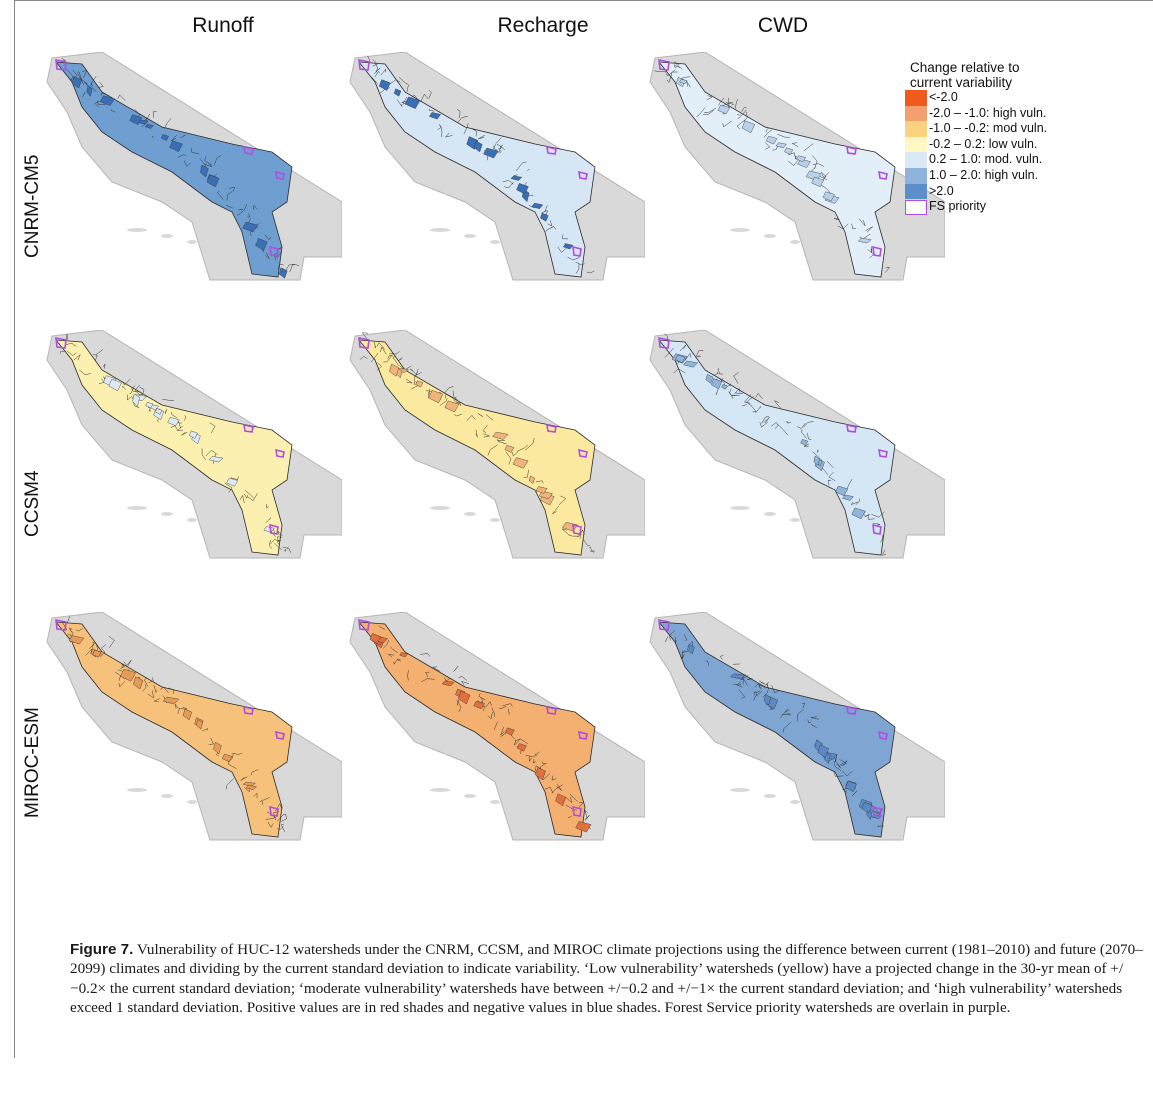  I want to click on row-title-miroc: MIROC-ESM, so click(32, 762).